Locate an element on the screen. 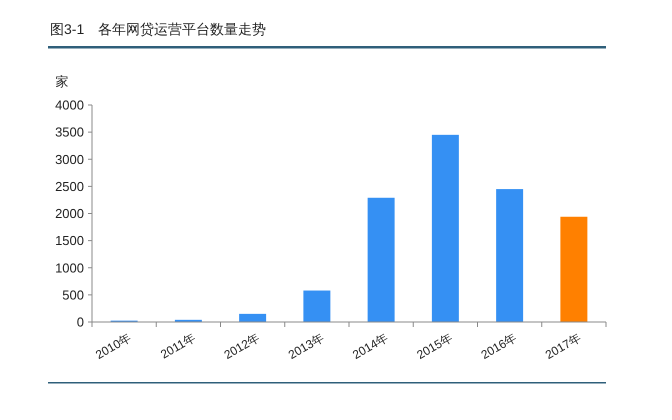 This screenshot has height=420, width=672. y-tick-label: 4000 is located at coordinates (69, 105).